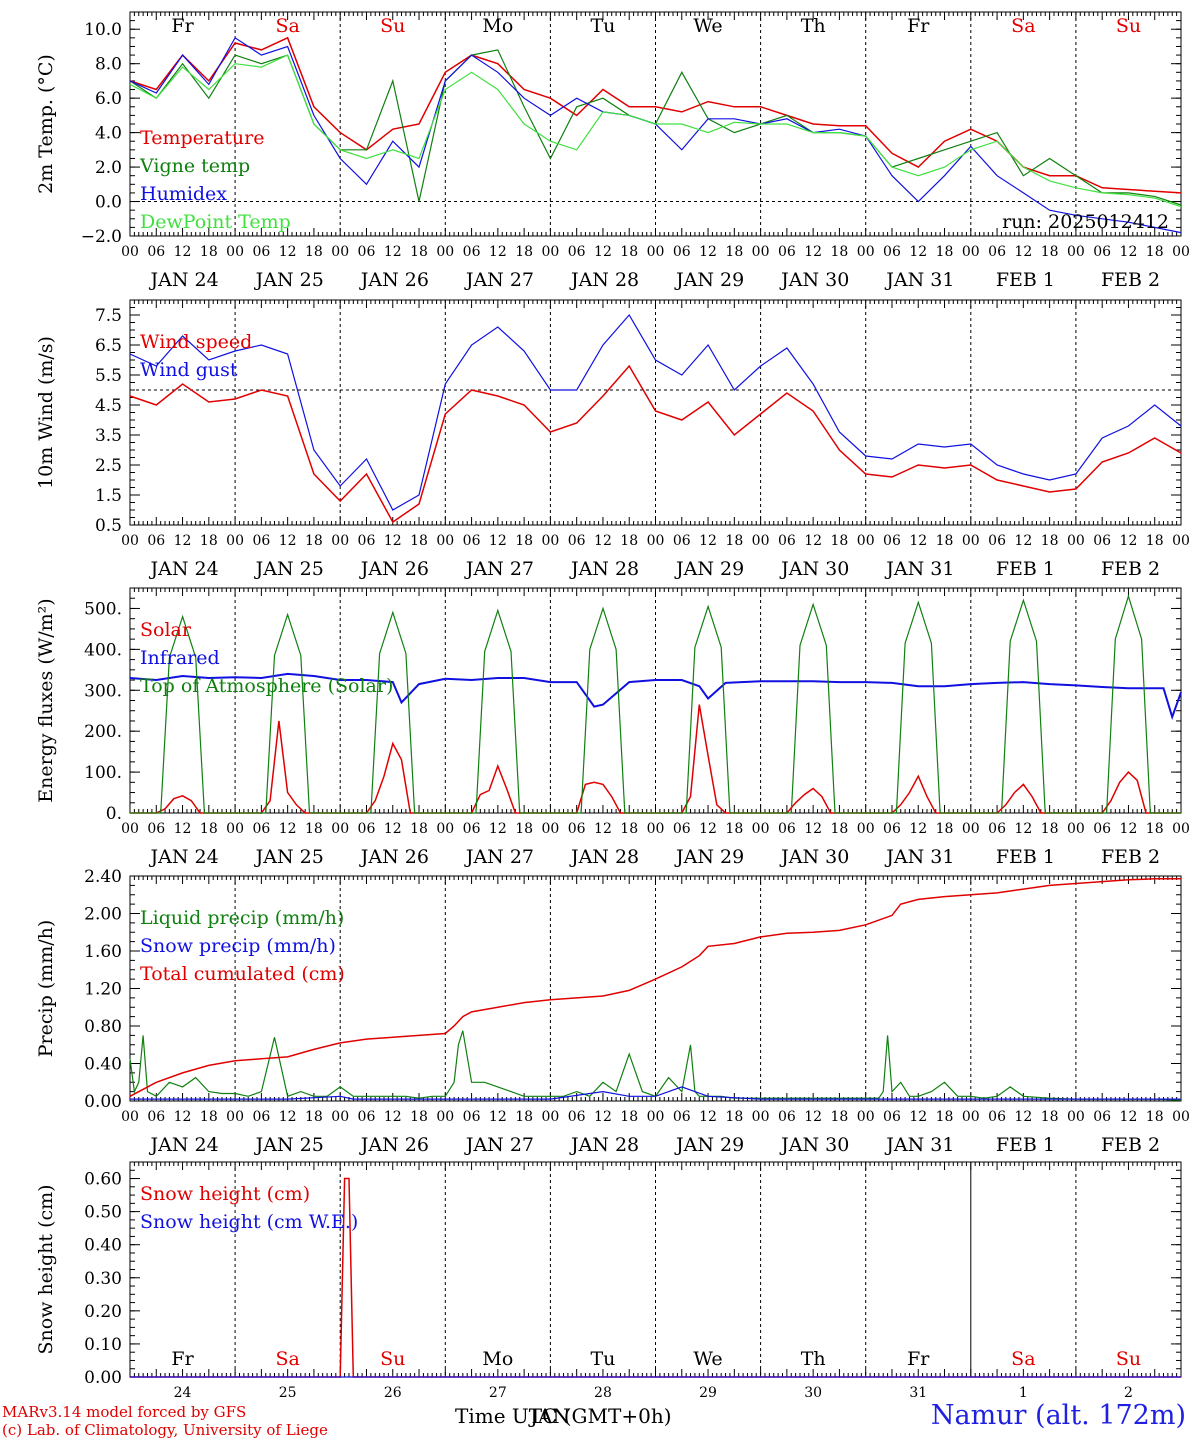 Image resolution: width=1194 pixels, height=1440 pixels. I want to click on y-tick-label: 4.0, so click(108, 134).